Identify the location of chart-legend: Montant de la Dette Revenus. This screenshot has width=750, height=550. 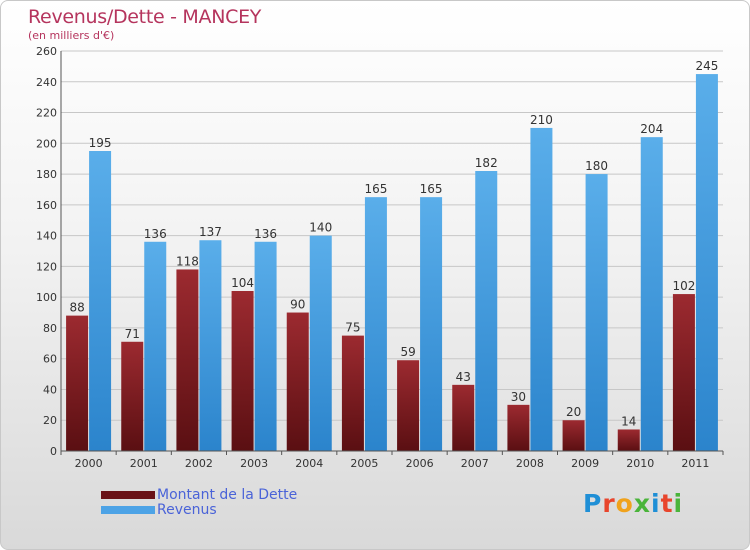
(199, 502).